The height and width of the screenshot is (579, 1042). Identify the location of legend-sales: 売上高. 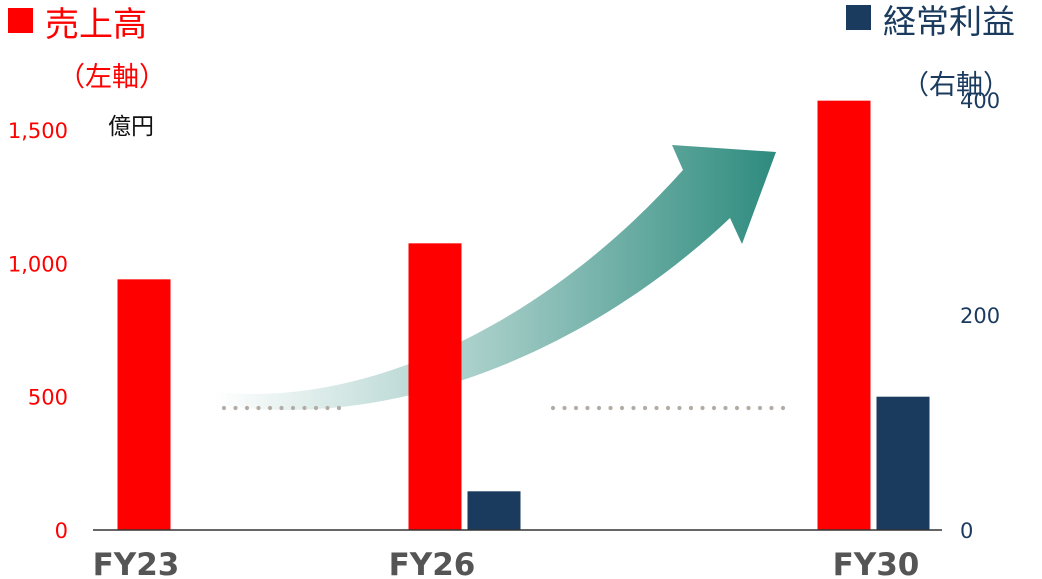
(77, 25).